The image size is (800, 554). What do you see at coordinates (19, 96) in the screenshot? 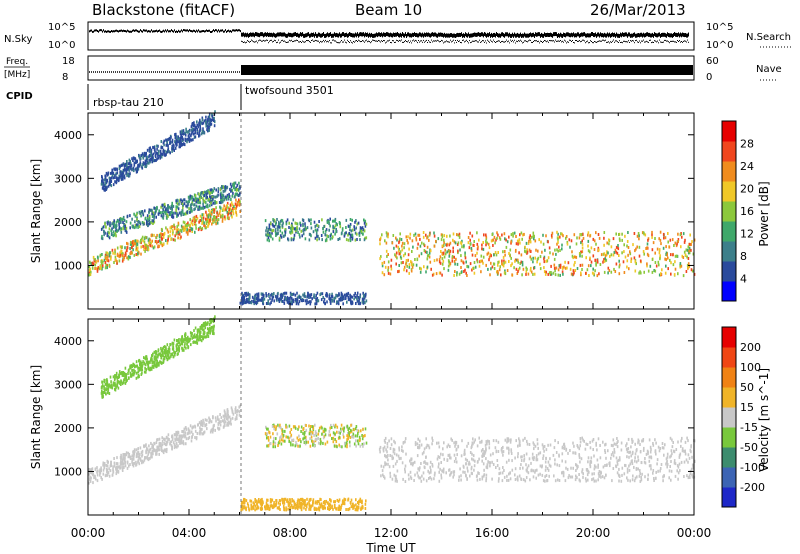
I see `cpid-label: CPID` at bounding box center [19, 96].